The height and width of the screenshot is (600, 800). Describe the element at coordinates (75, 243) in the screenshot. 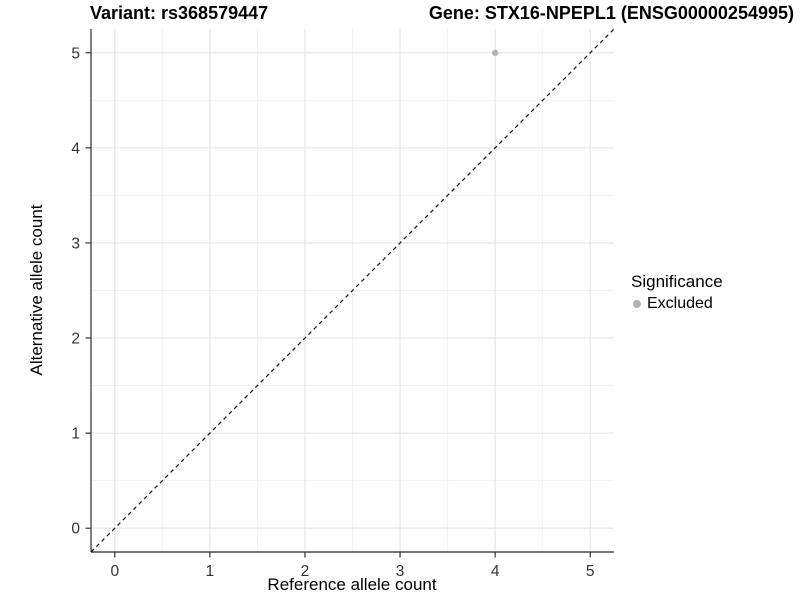

I see `y-tick-label: 3` at that location.